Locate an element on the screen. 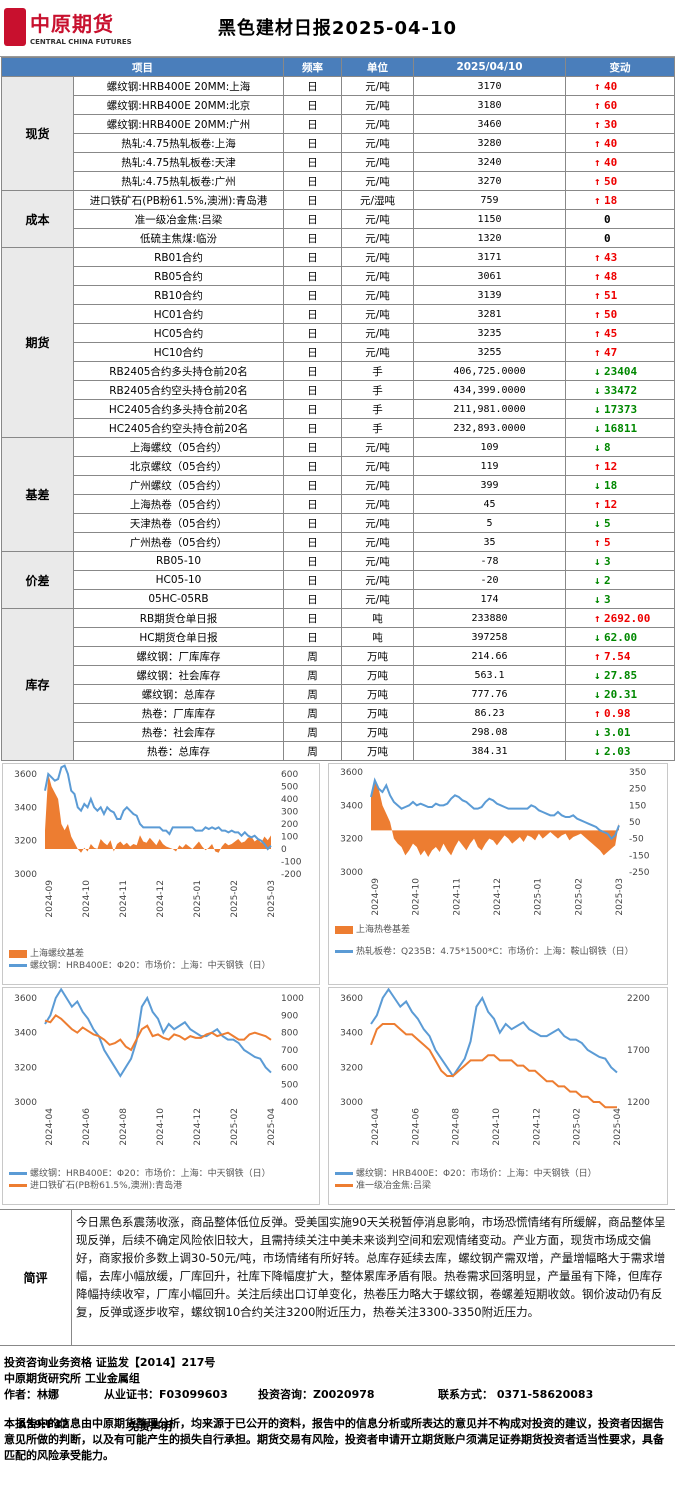 The width and height of the screenshot is (675, 1486). legend-label: 热轧板卷：Q235B：4.75*1500*C：市场价：上海：鞍山钢铁（日） is located at coordinates (495, 952).